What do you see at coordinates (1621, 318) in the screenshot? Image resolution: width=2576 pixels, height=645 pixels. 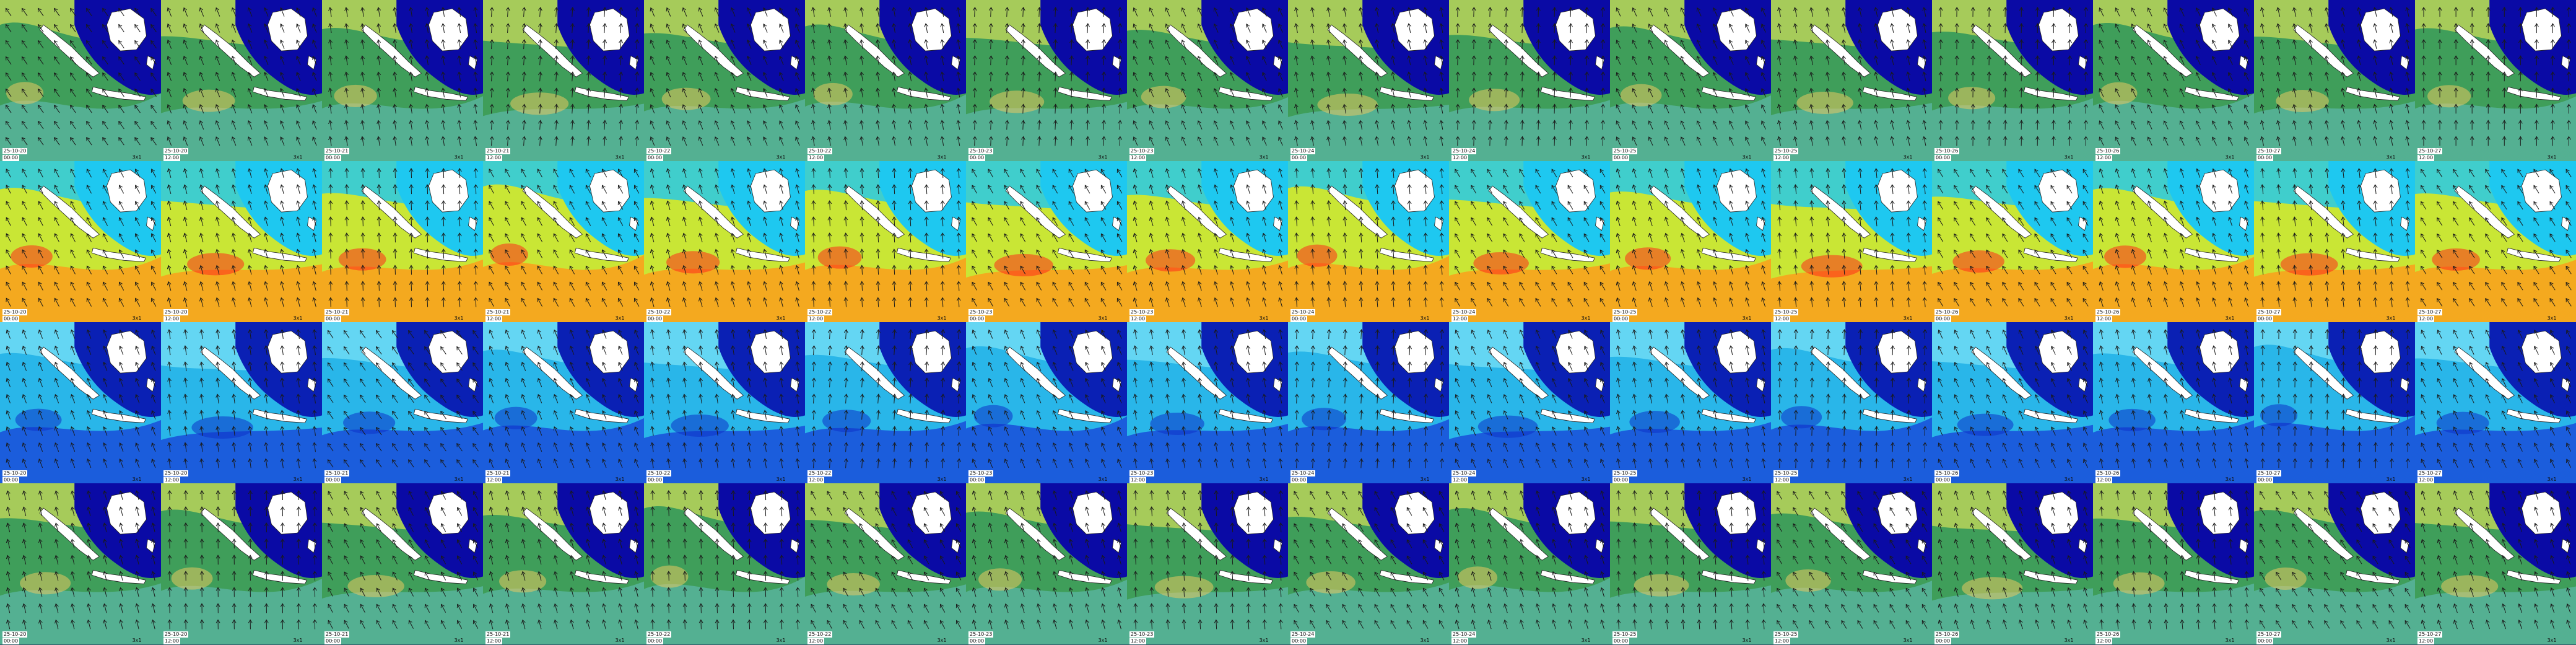 I see `frame-time-label: 00:00` at bounding box center [1621, 318].